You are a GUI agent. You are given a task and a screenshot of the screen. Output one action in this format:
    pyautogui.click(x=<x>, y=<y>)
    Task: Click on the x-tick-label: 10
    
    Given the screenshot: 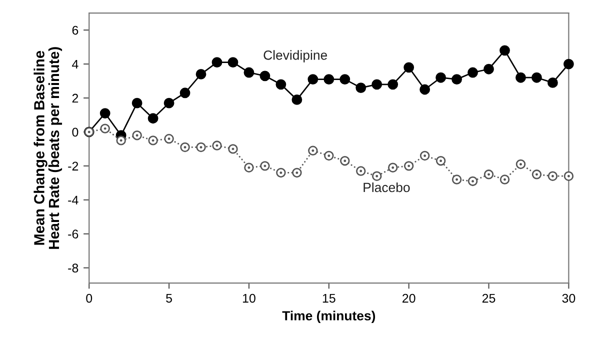 What is the action you would take?
    pyautogui.click(x=249, y=298)
    